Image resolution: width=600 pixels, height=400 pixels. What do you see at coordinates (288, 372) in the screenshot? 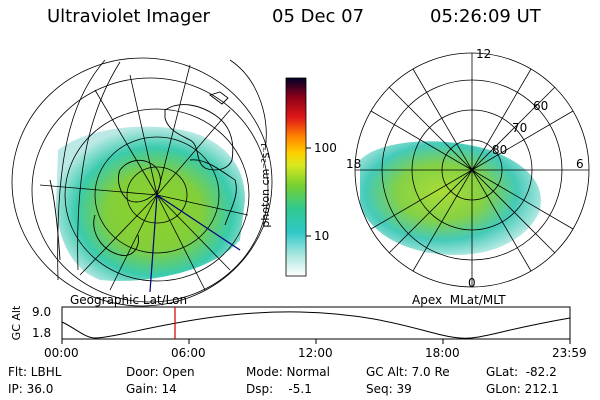
I see `info-mode: Mode: Normal` at bounding box center [288, 372].